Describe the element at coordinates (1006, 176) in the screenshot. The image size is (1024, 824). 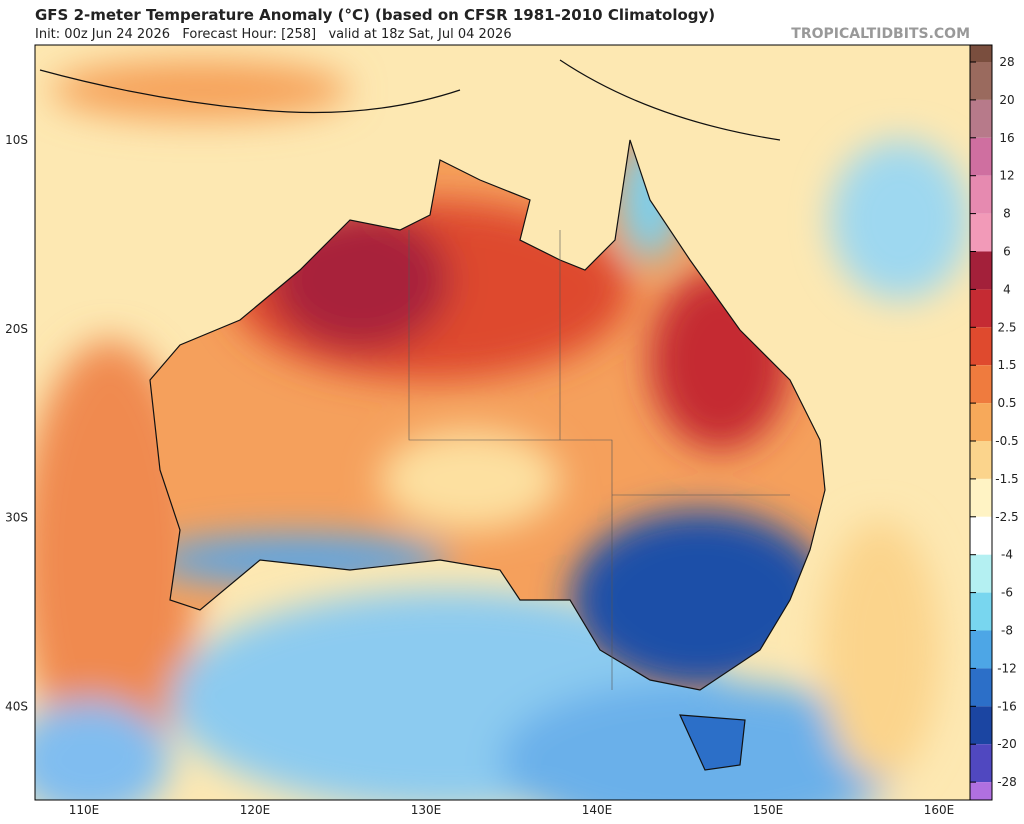
I see `colorbar-label: 12` at that location.